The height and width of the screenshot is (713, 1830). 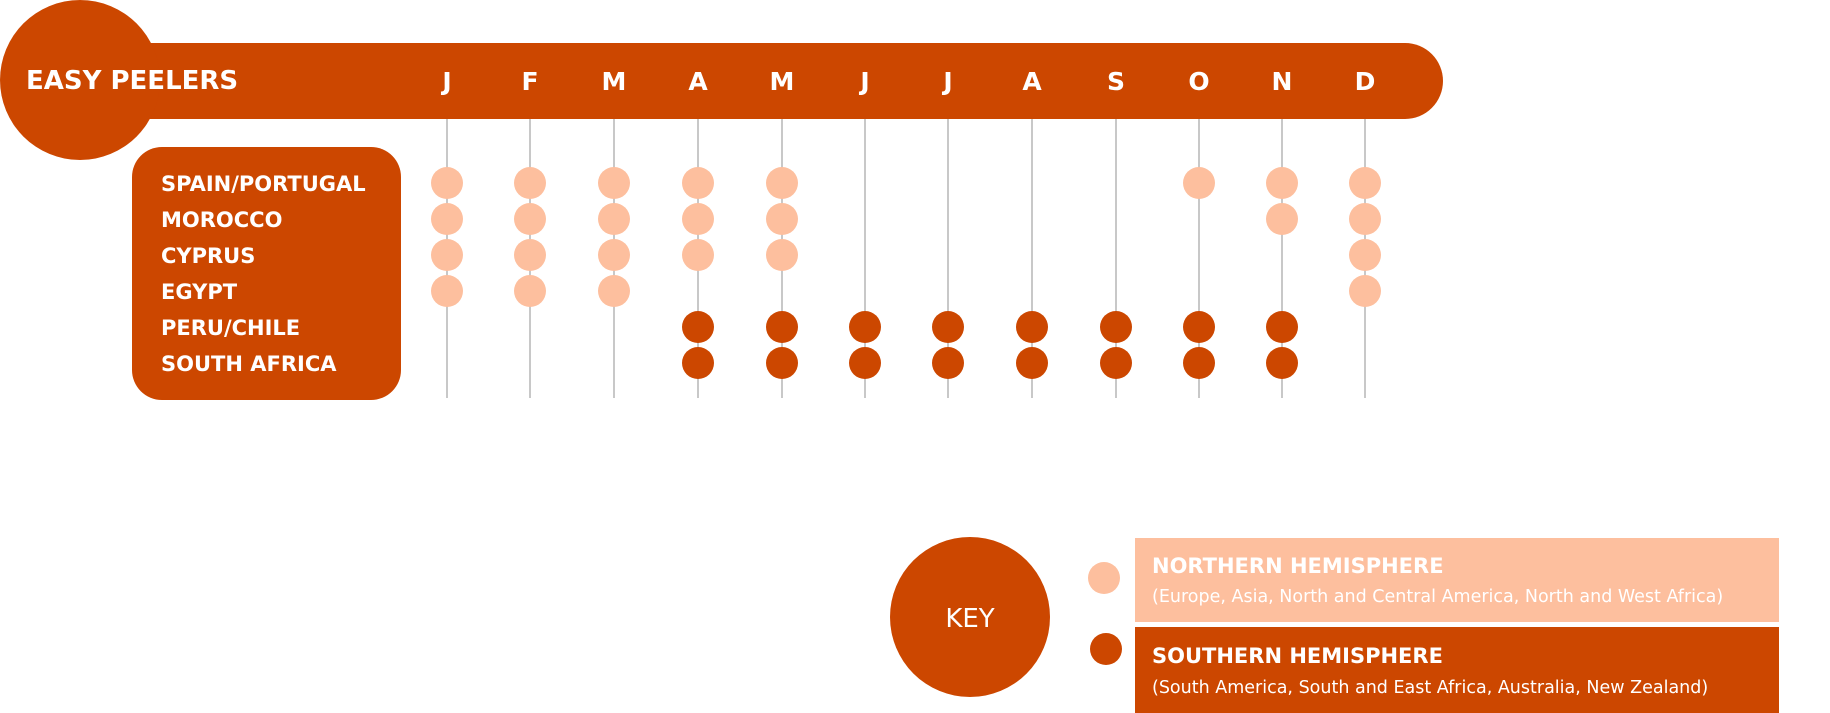 What do you see at coordinates (199, 292) in the screenshot?
I see `country-label: EGYPT` at bounding box center [199, 292].